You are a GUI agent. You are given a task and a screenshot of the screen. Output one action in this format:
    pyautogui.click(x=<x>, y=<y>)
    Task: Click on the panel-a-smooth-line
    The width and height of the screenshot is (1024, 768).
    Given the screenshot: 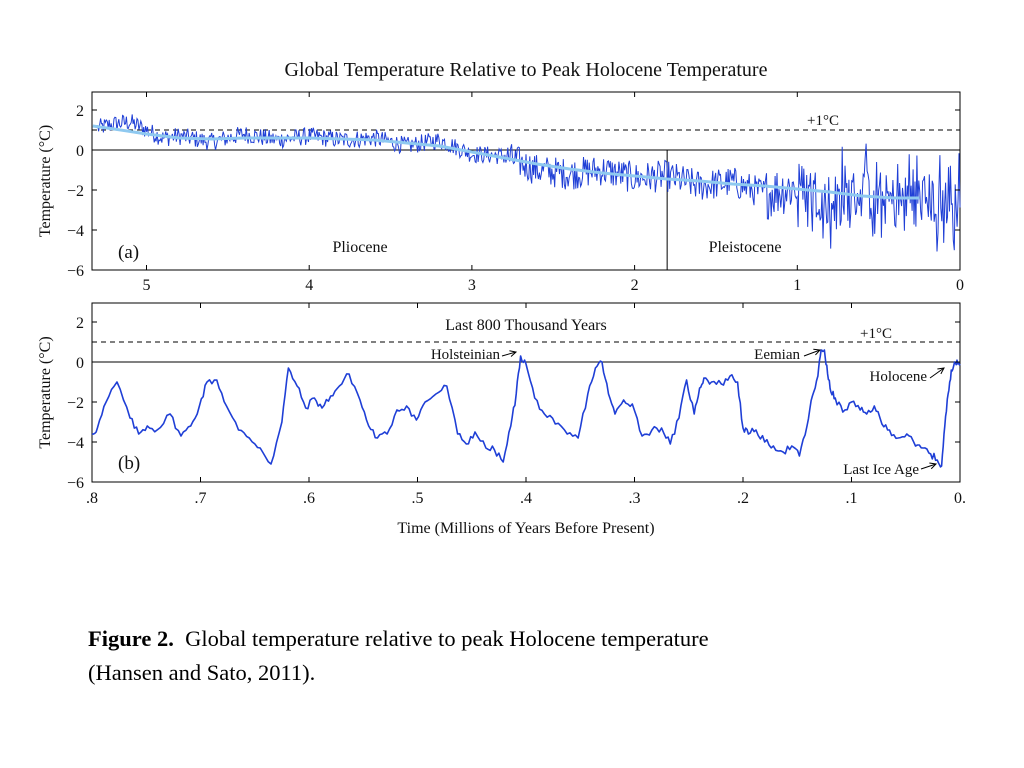 What is the action you would take?
    pyautogui.click(x=506, y=162)
    